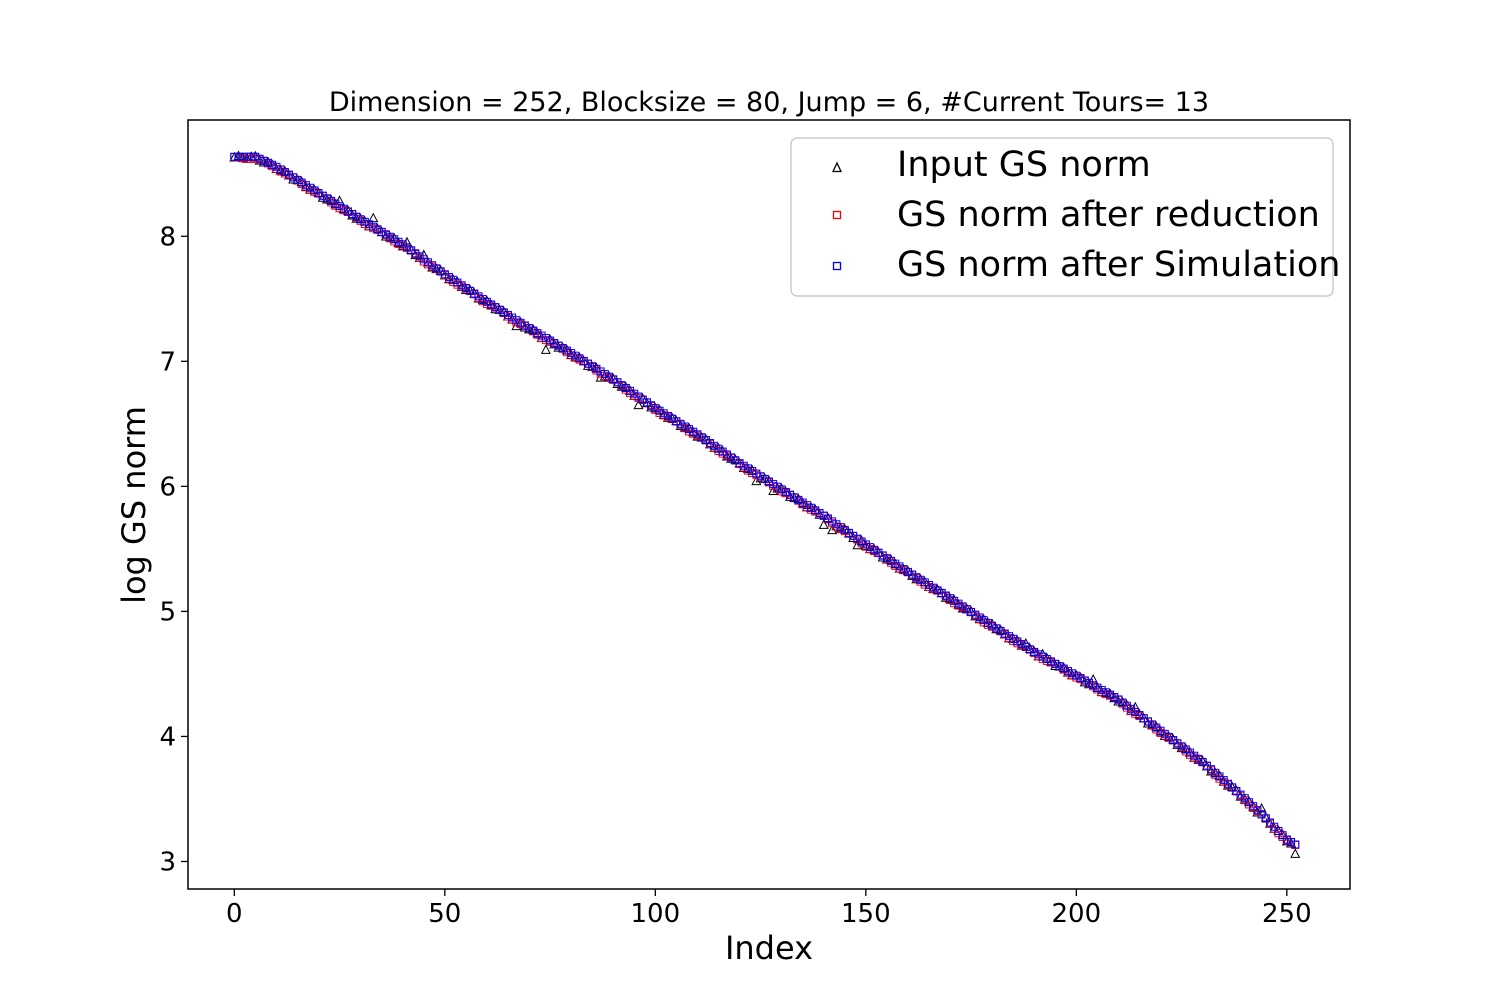 This screenshot has width=1500, height=1000. I want to click on x-axis: 0 50 100 150 200 250, so click(769, 909).